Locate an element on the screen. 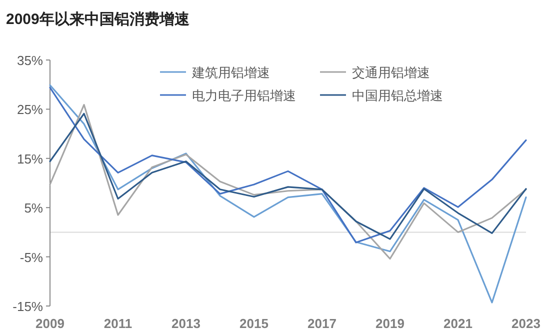 Image resolution: width=550 pixels, height=335 pixels. chart-title: 2009年以来中国铝消费增速 is located at coordinates (98, 19).